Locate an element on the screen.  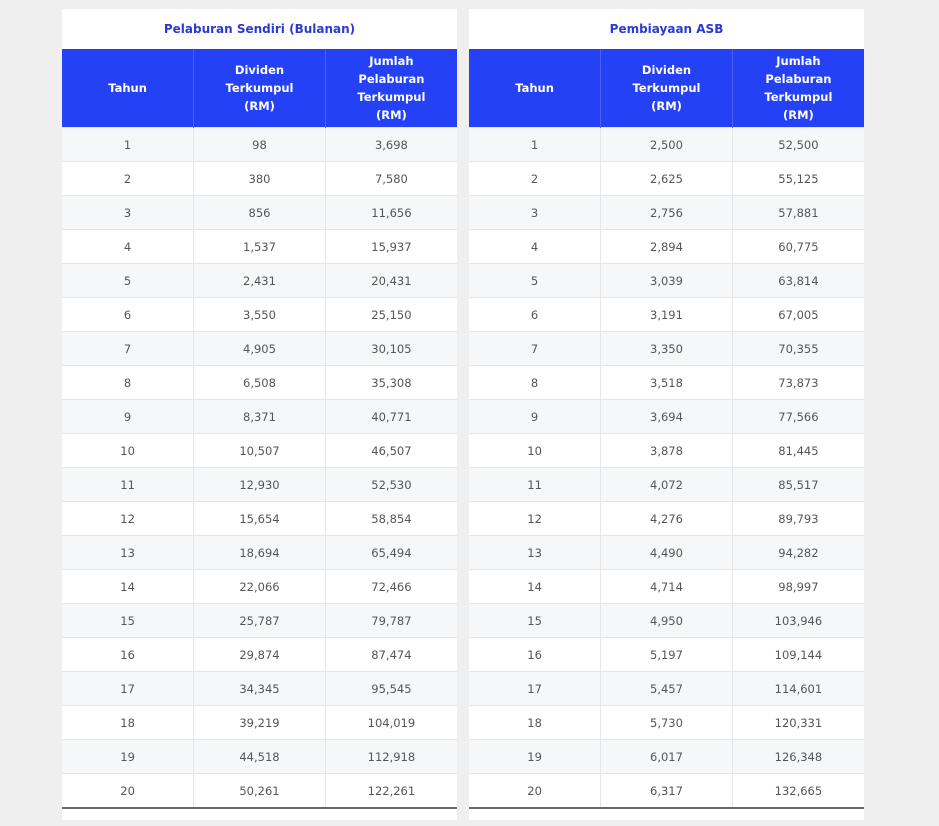
table-cell: 14 is located at coordinates (535, 586).